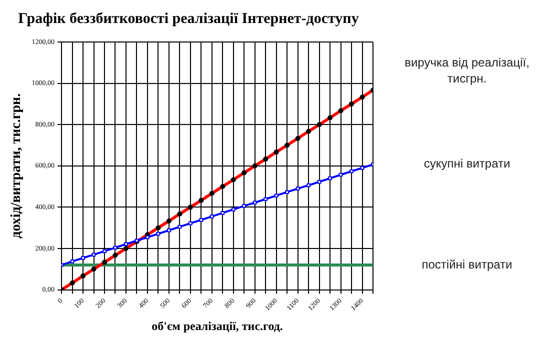  What do you see at coordinates (467, 70) in the screenshot?
I see `text: виручка від реалізації, тисгрн.` at bounding box center [467, 70].